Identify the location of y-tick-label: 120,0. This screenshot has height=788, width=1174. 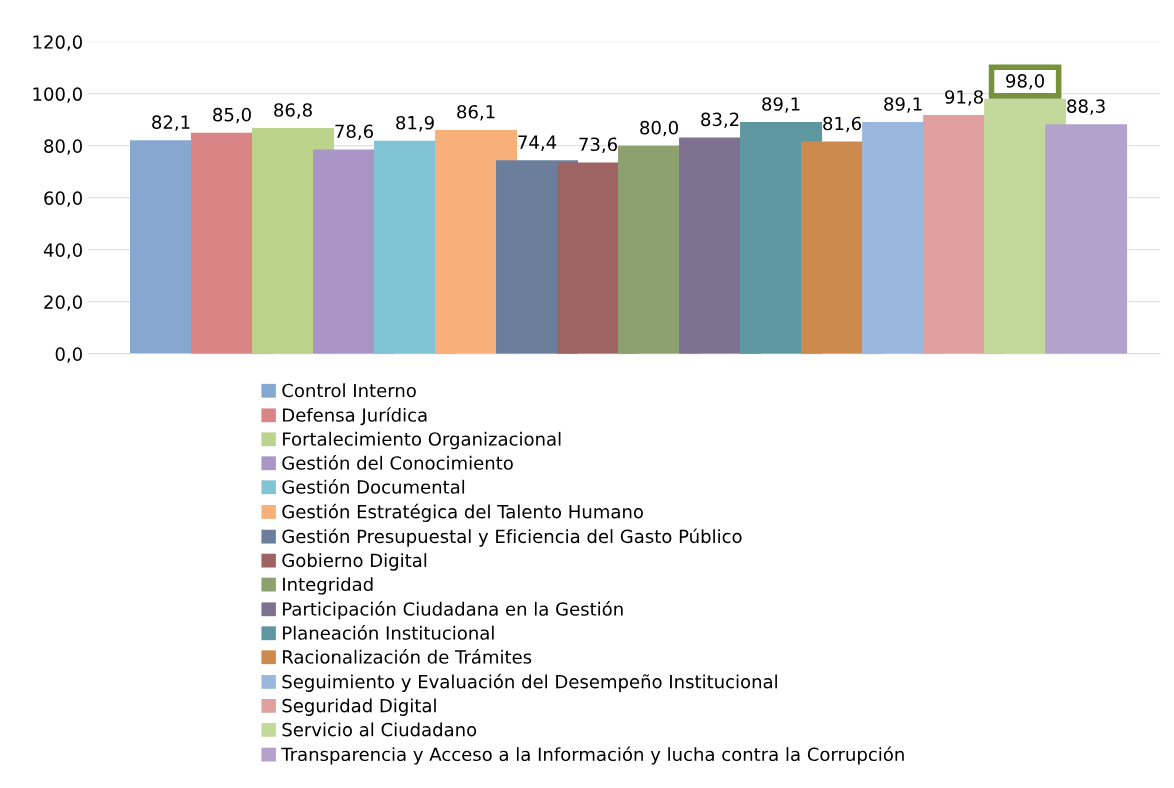
(57, 43).